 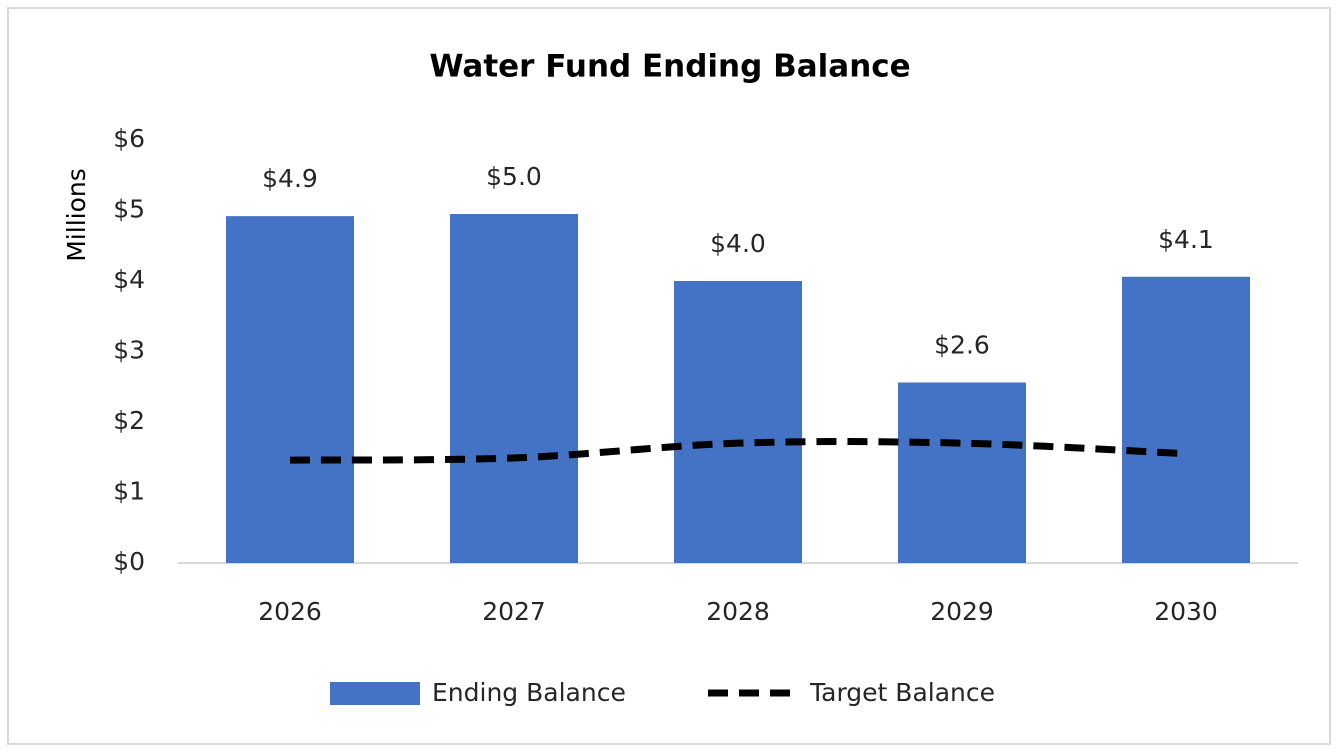 I want to click on target-line, so click(x=738, y=451).